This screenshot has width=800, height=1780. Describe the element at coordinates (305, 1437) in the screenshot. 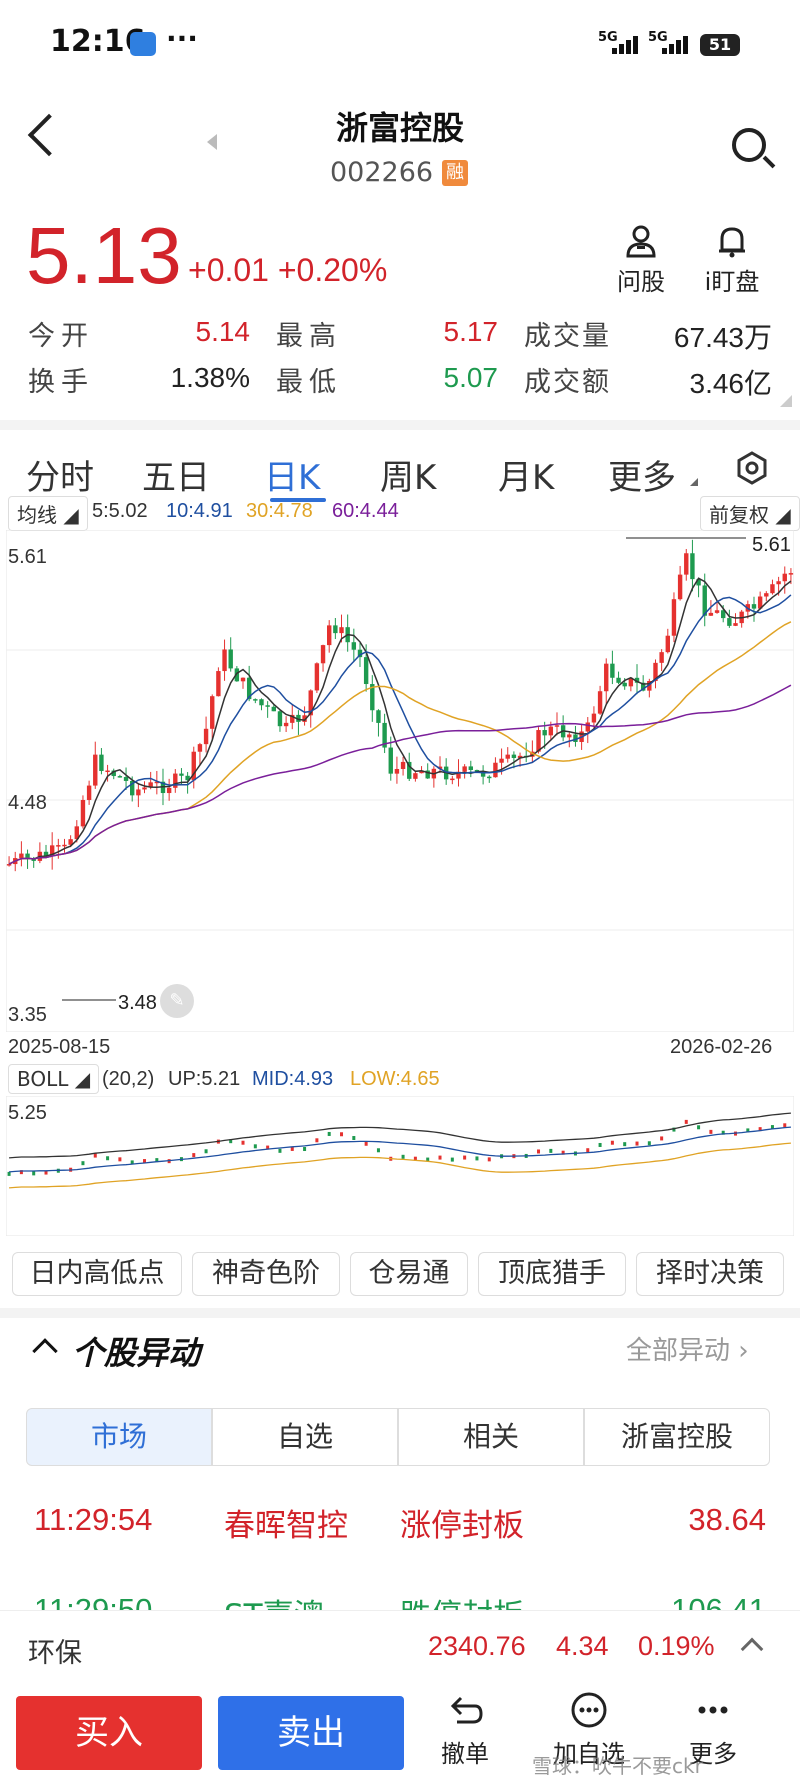

I see `segment-watchlist: 自选` at that location.